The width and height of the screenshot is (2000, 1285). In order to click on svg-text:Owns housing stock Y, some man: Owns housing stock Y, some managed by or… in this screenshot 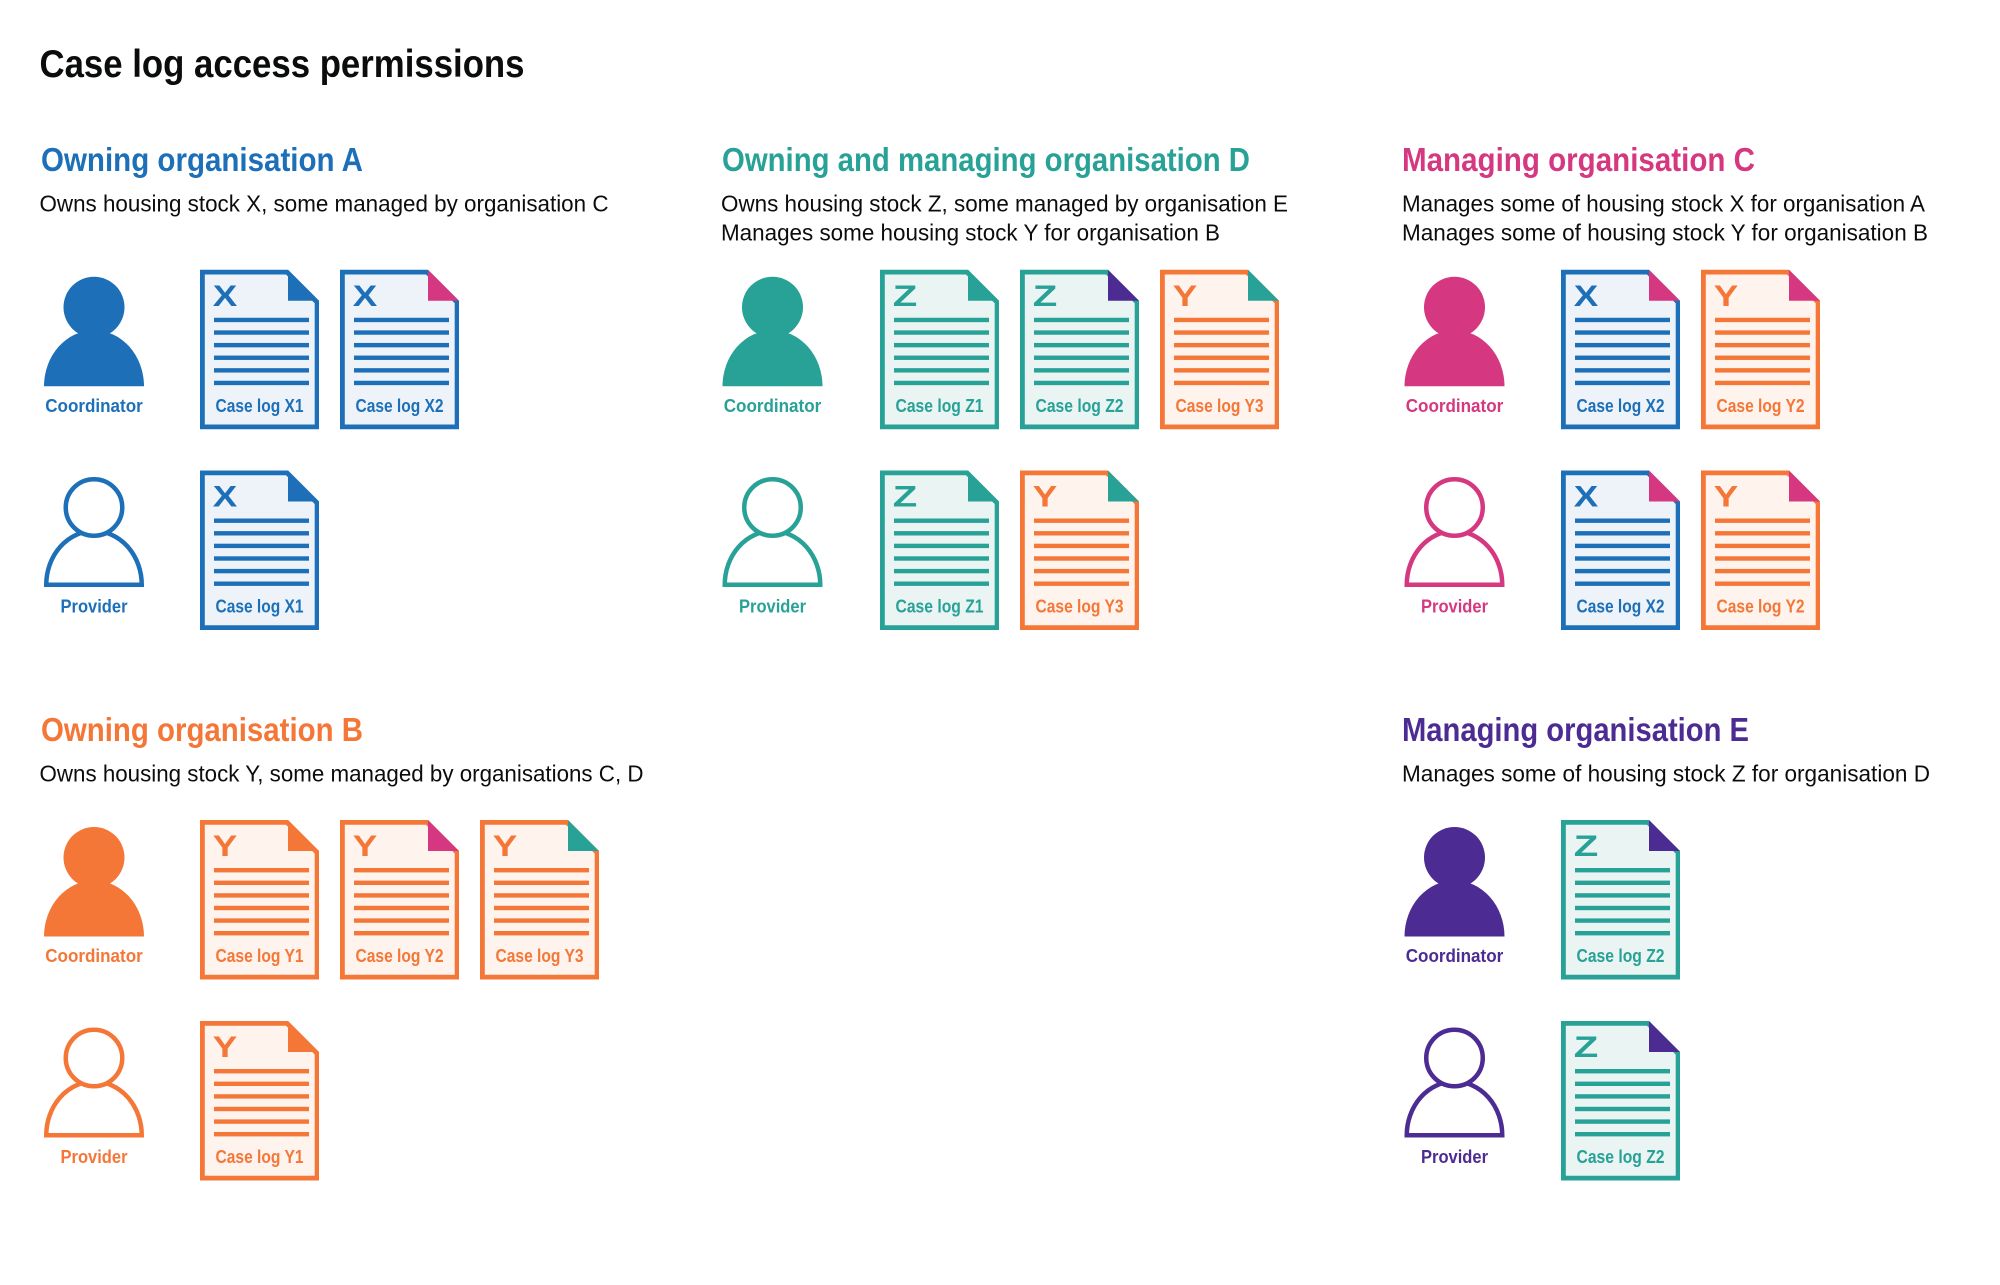, I will do `click(342, 774)`.